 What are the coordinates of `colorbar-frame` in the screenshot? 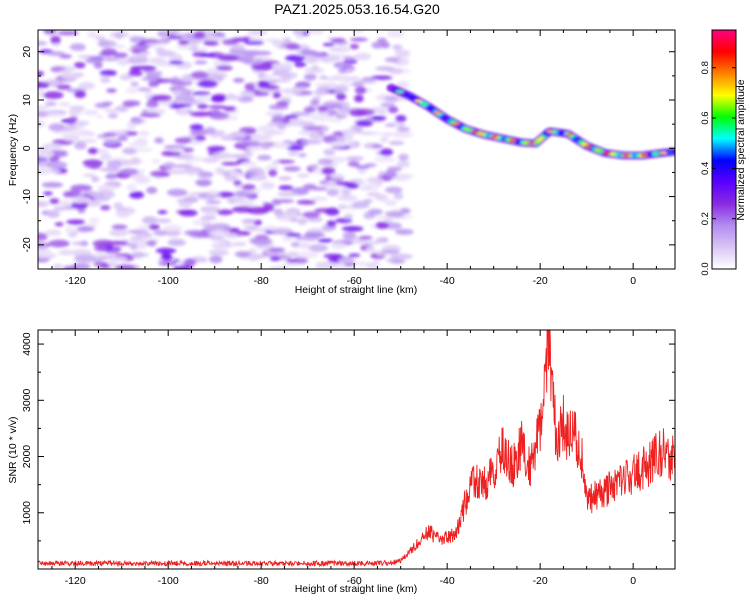 It's located at (724, 149).